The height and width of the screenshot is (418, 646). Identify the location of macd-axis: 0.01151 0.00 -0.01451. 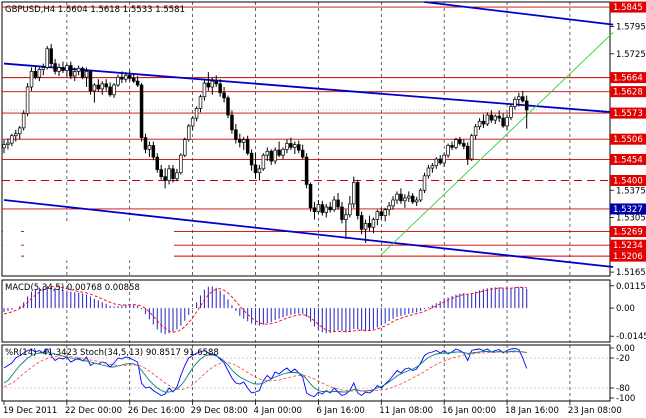
(628, 312).